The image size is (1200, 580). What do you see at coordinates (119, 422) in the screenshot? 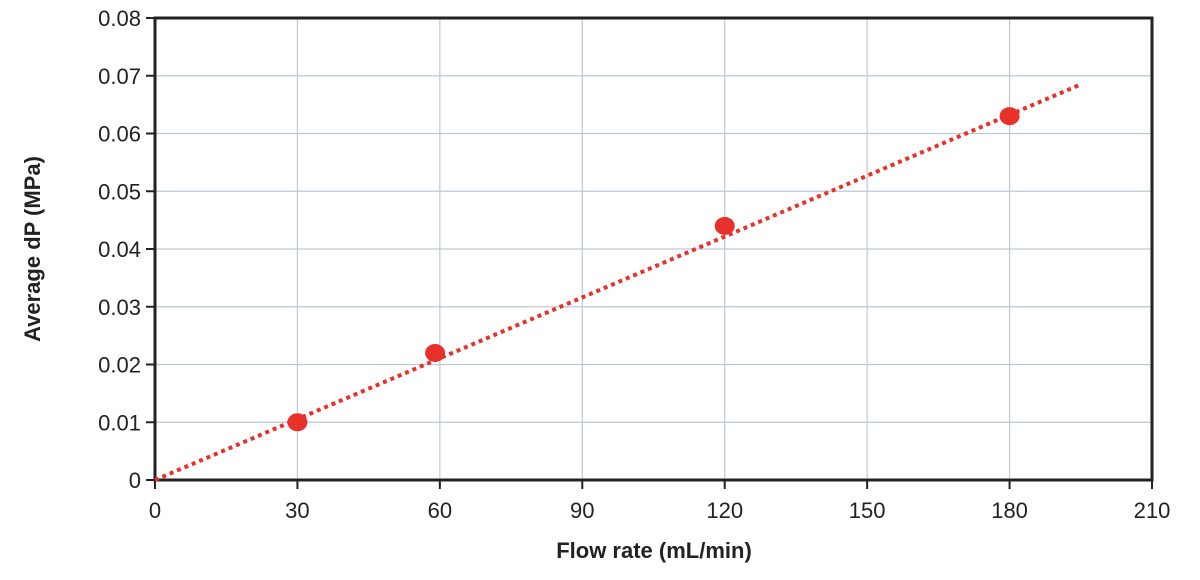
I see `y-tick-label: 0.01` at bounding box center [119, 422].